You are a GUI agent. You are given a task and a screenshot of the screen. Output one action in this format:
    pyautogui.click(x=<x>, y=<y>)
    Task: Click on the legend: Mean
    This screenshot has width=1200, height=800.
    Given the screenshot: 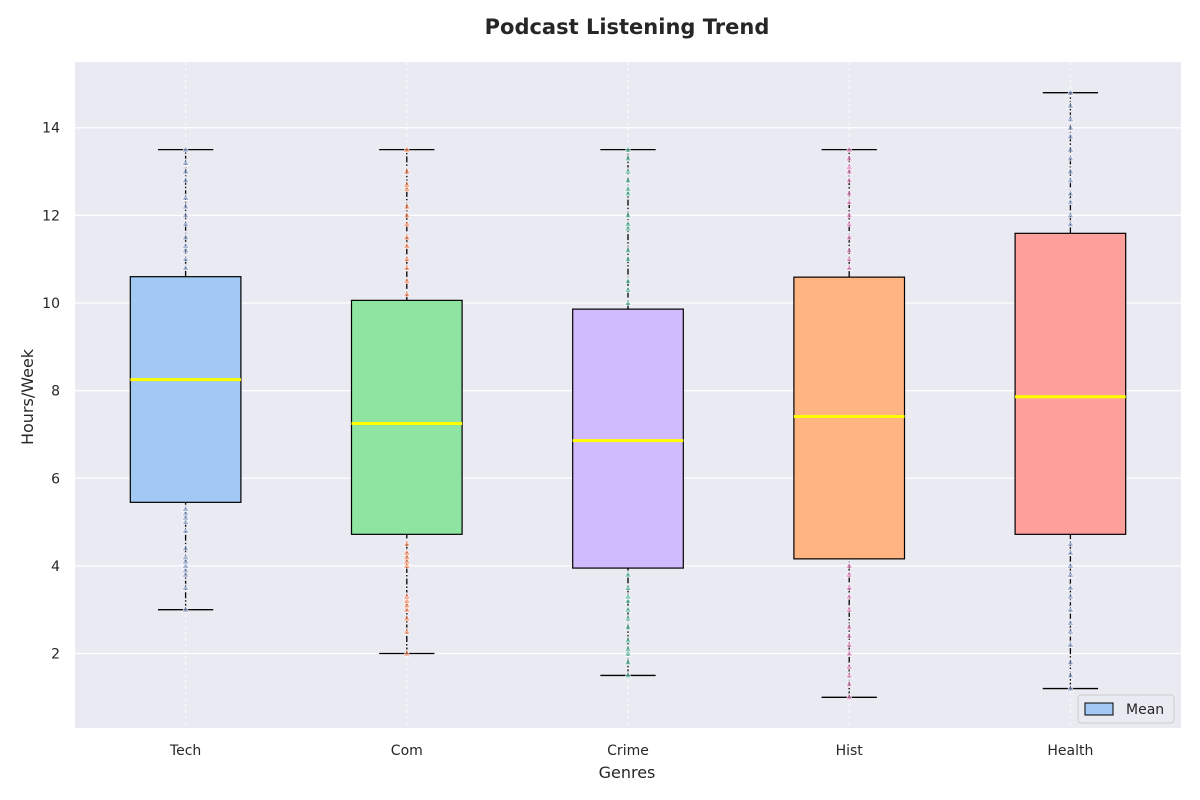 What is the action you would take?
    pyautogui.click(x=1126, y=709)
    